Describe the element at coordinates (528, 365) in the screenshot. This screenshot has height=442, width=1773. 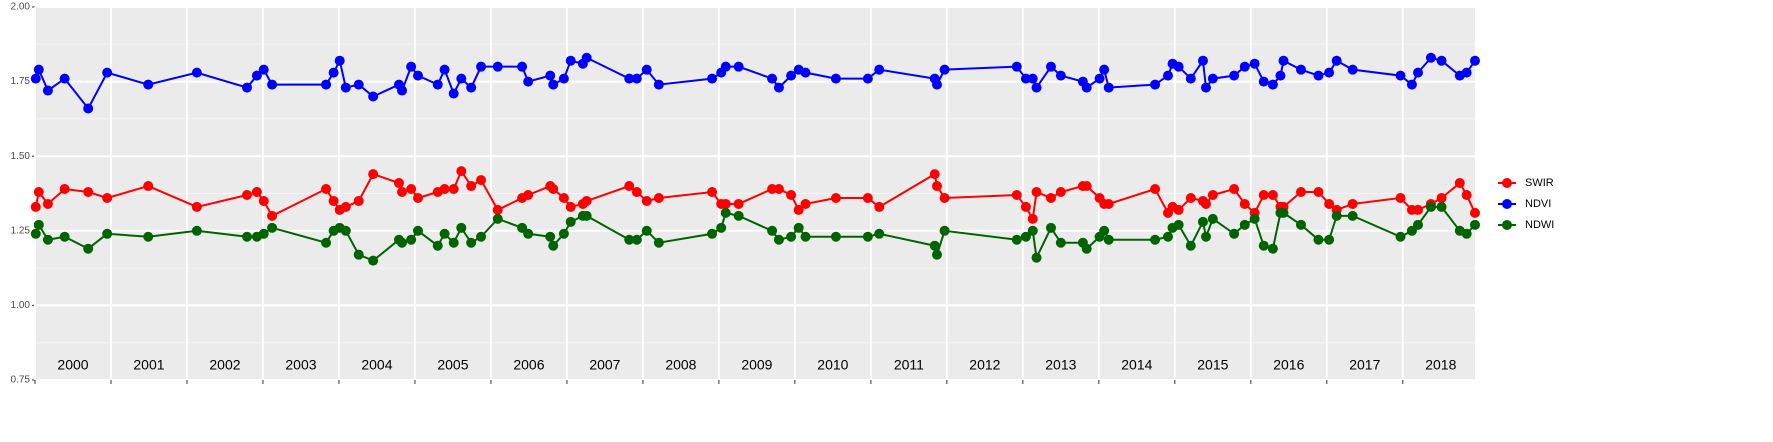
I see `year-label: 2006` at that location.